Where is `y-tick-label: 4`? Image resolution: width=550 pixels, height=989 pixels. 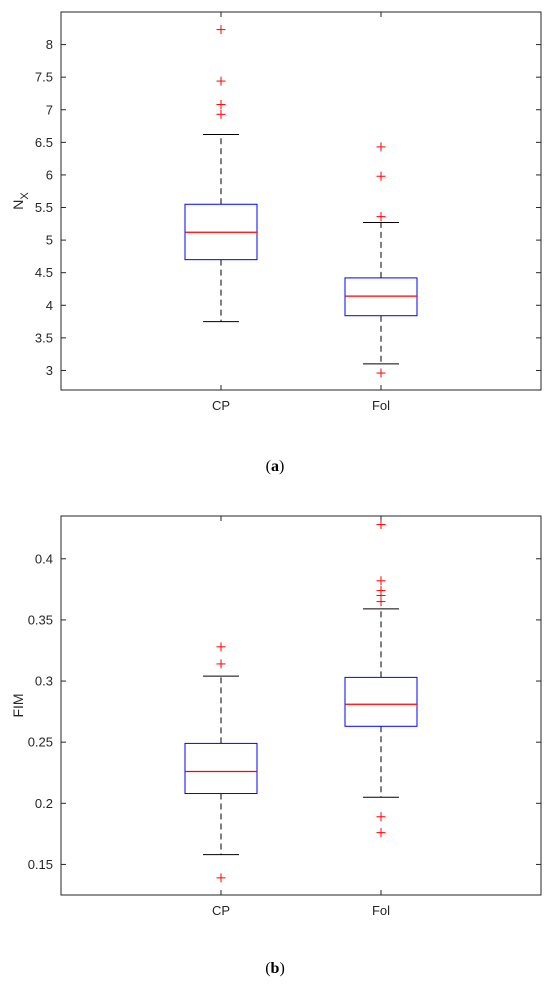
y-tick-label: 4 is located at coordinates (49, 305).